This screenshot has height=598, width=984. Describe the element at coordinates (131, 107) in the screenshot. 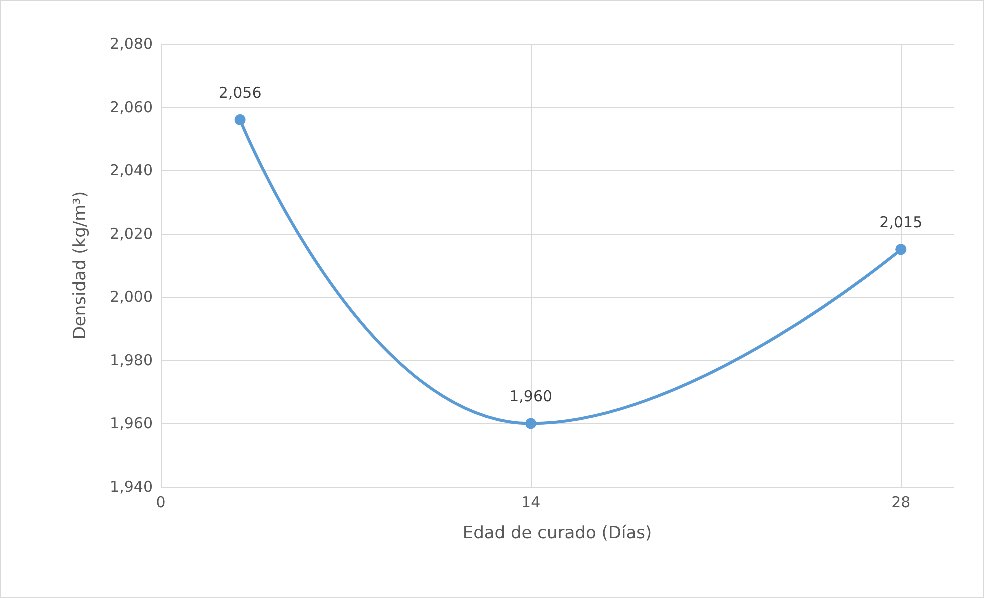

I see `y-tick-label: 2,060` at that location.